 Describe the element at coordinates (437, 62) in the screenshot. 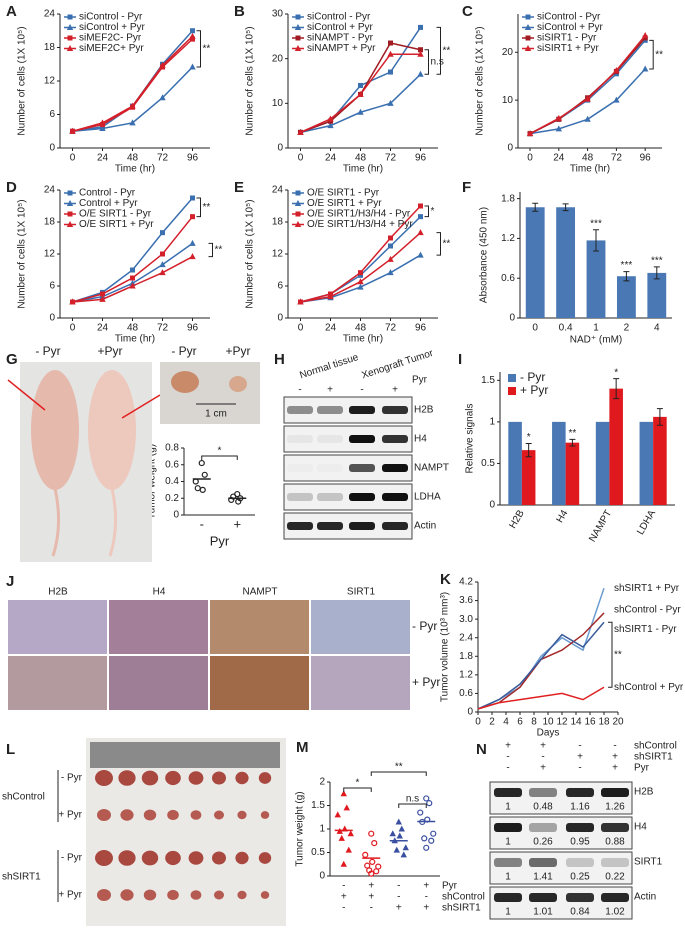

I see `significance-label: n.s` at that location.